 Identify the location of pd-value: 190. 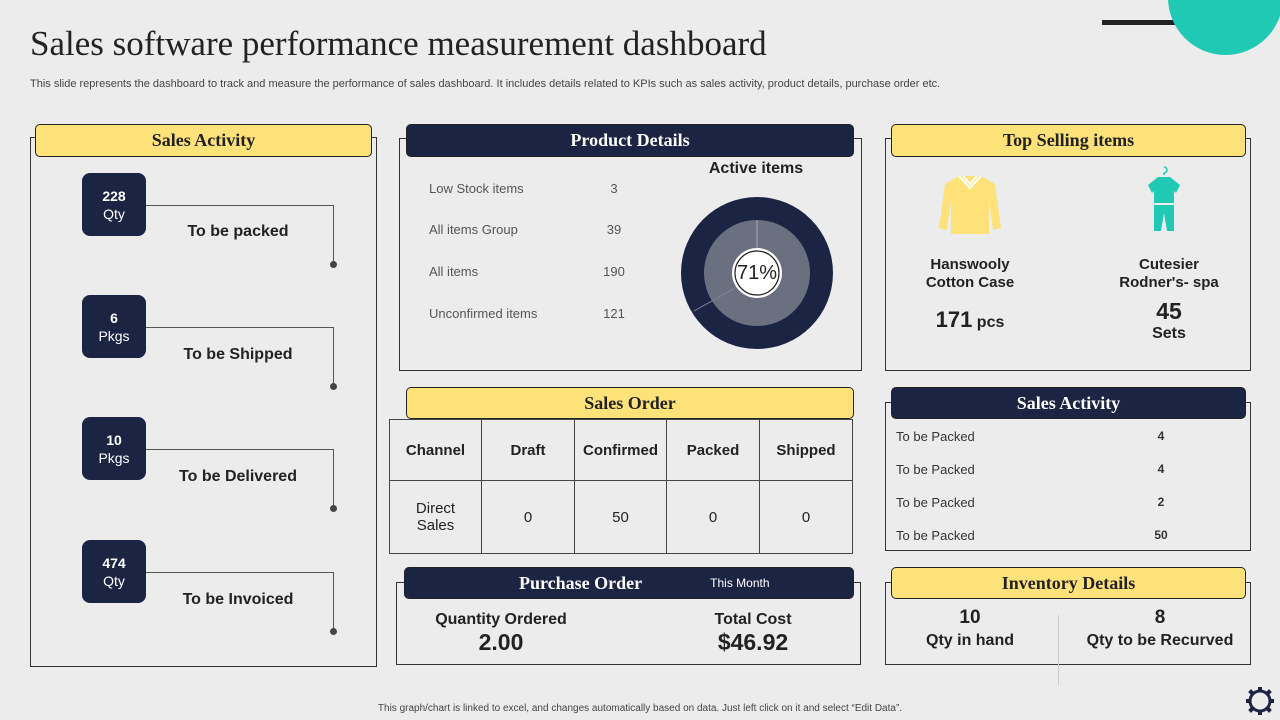
(614, 271).